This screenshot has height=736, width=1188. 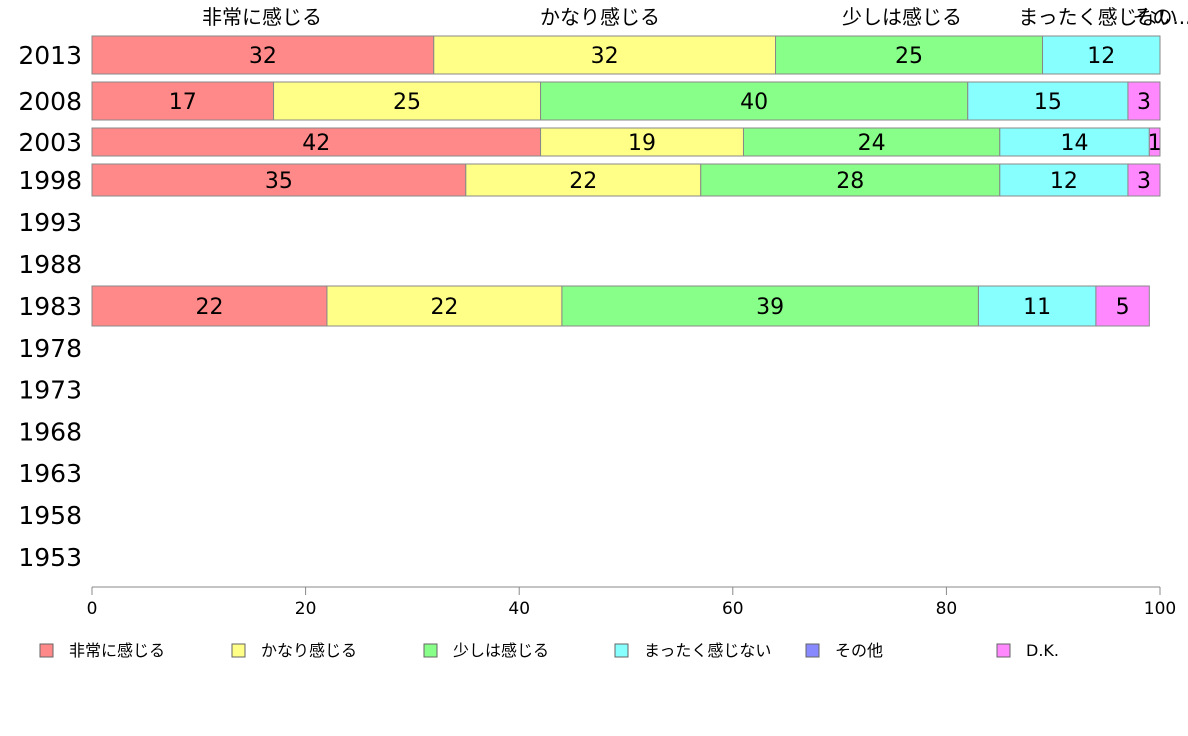 I want to click on y-tick-label: 1983, so click(x=50, y=306).